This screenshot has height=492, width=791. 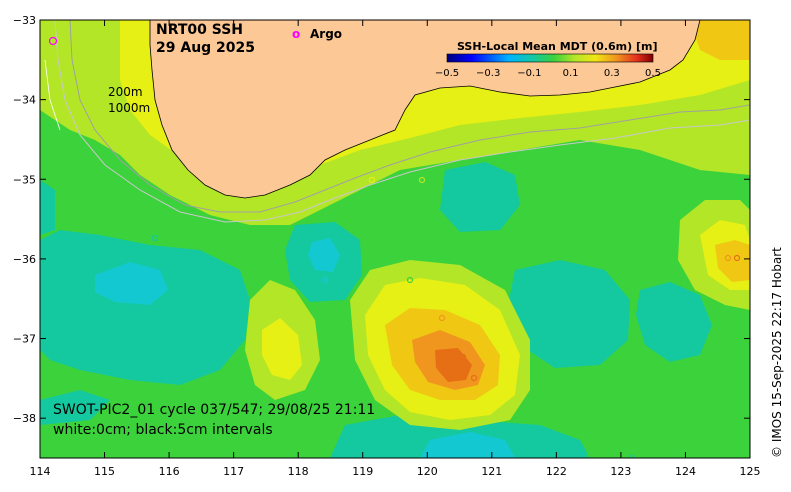 I want to click on y-tick-label: −37, so click(x=24, y=339).